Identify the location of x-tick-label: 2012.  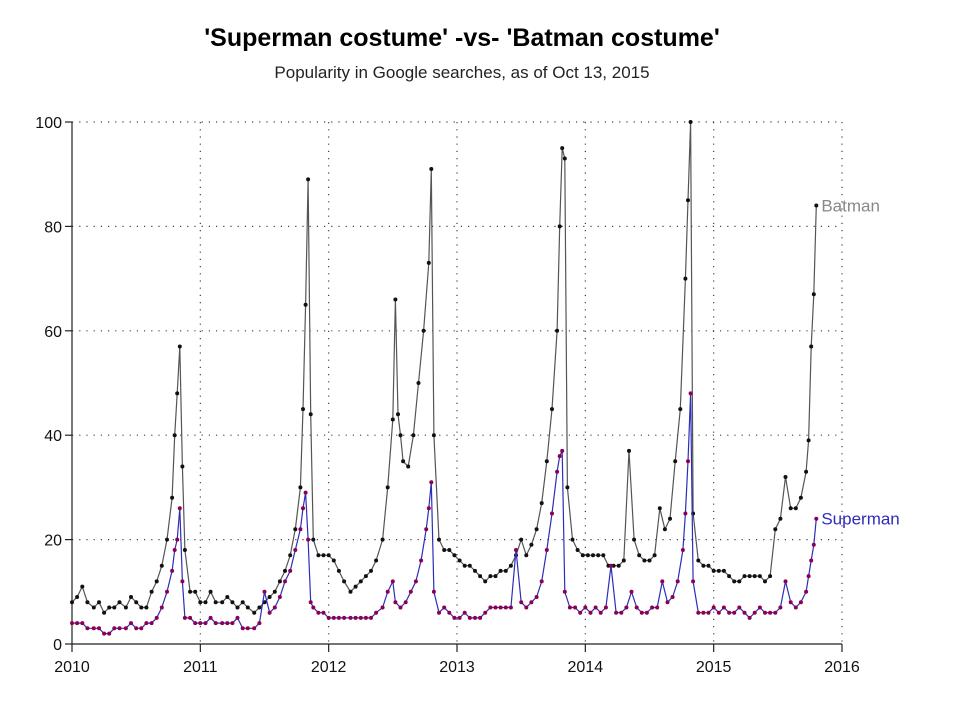
(329, 667).